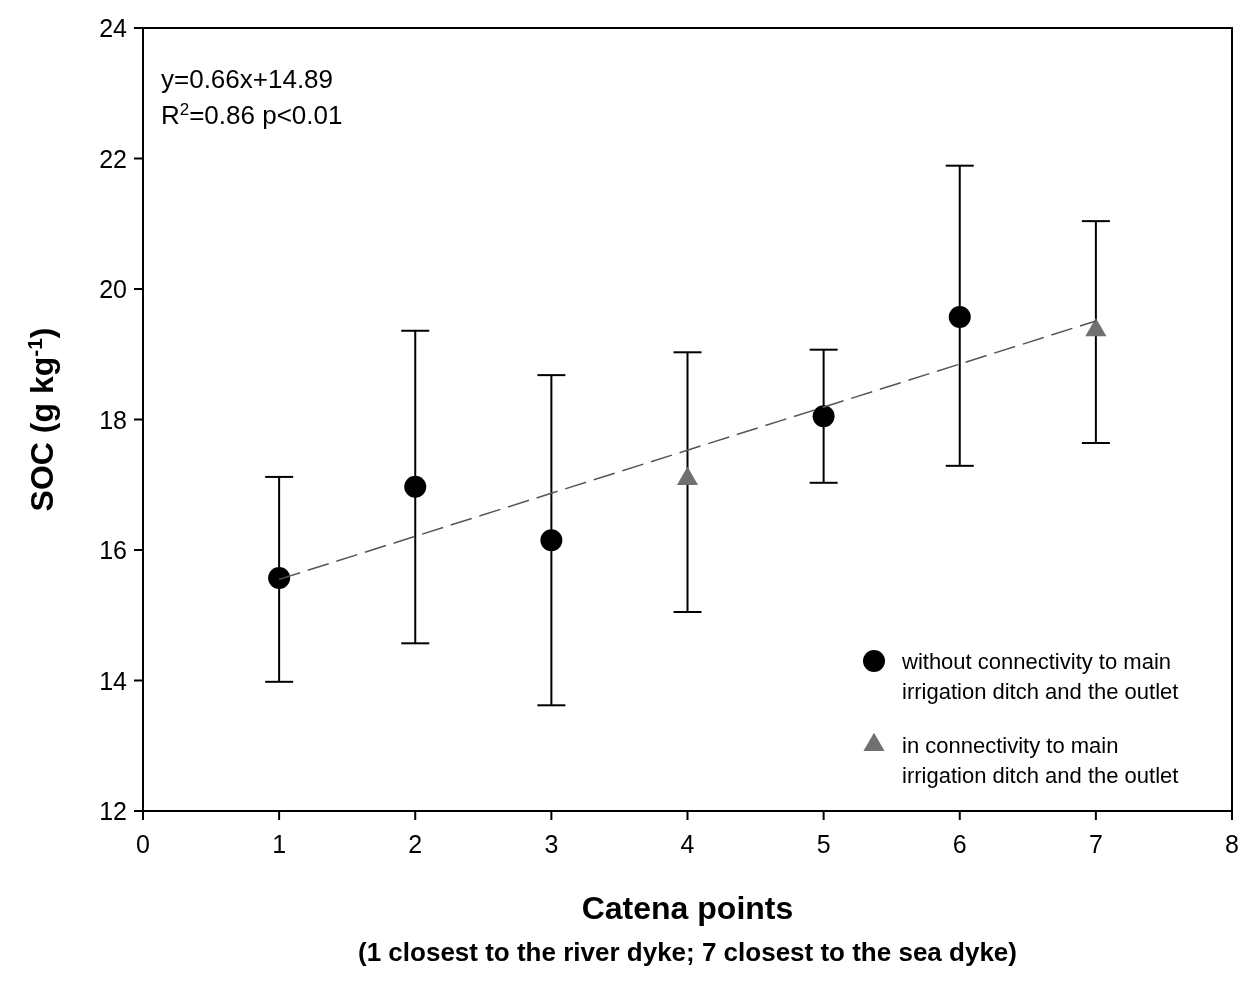 The image size is (1244, 981). Describe the element at coordinates (687, 952) in the screenshot. I see `text: (1 closest to the river dyke; 7 closest to the sea dyke)` at that location.